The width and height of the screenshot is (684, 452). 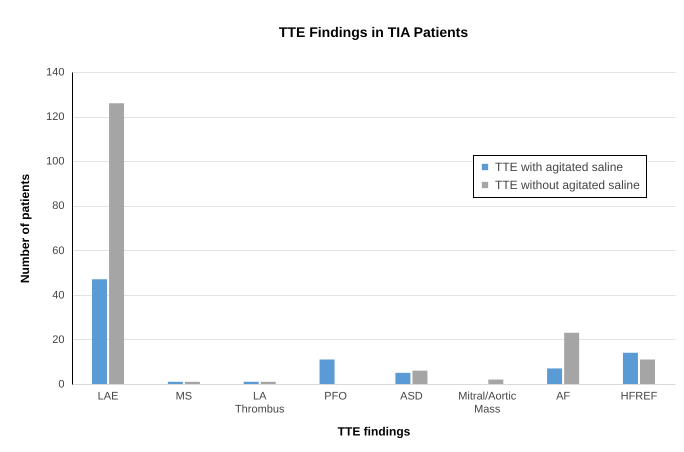 What do you see at coordinates (25, 229) in the screenshot?
I see `y-axis-title: Number of patients` at bounding box center [25, 229].